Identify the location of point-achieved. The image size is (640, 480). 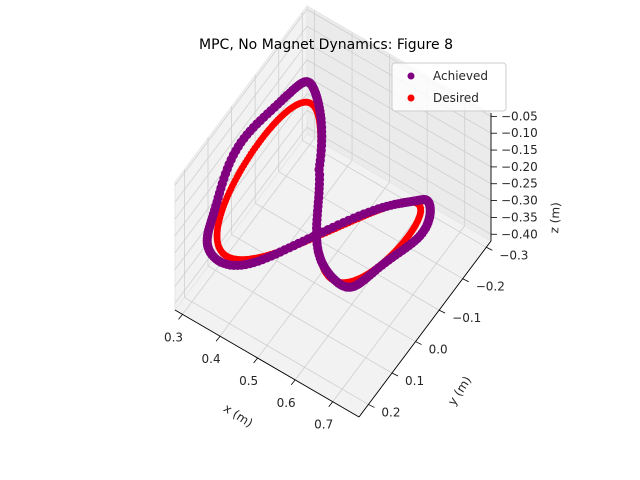
(319, 170).